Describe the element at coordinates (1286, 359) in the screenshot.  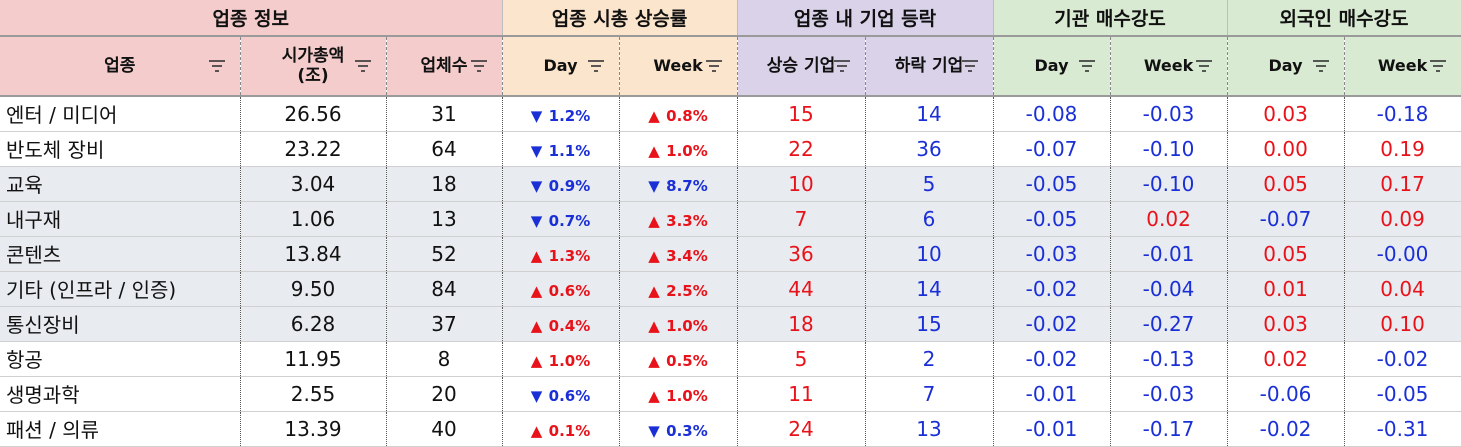
I see `cell-for-day: 0.02` at that location.